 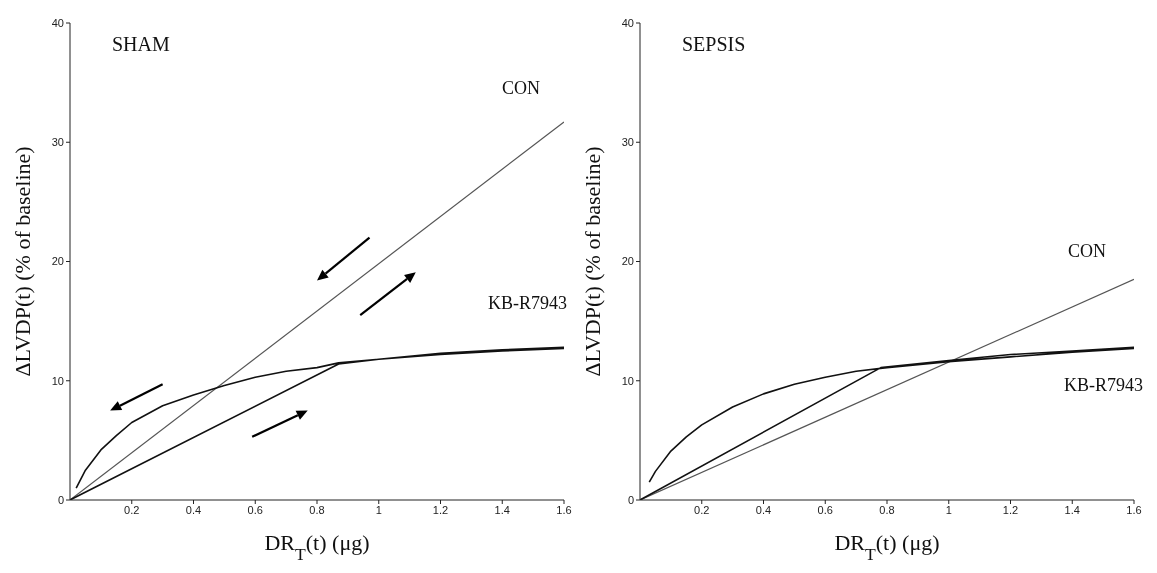 I want to click on text: SHAM, so click(x=141, y=44).